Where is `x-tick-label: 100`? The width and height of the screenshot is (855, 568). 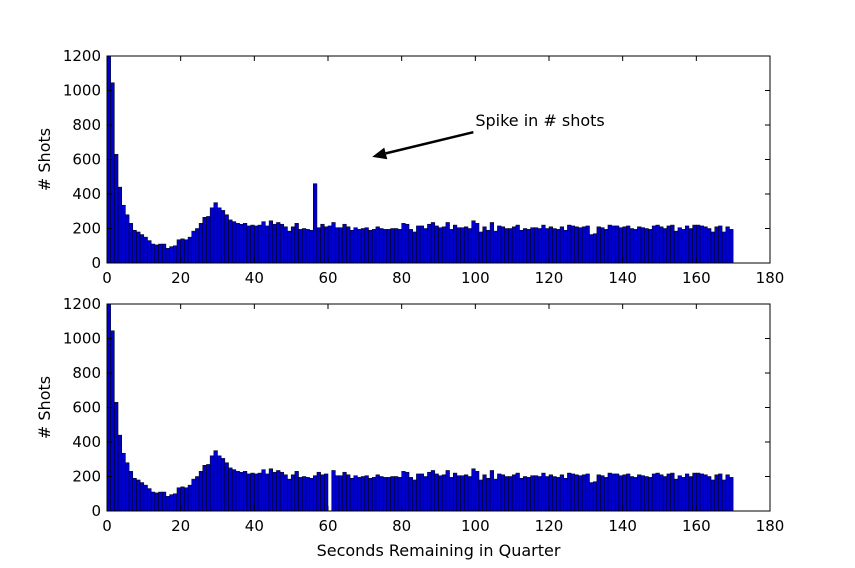 x-tick-label: 100 is located at coordinates (475, 278).